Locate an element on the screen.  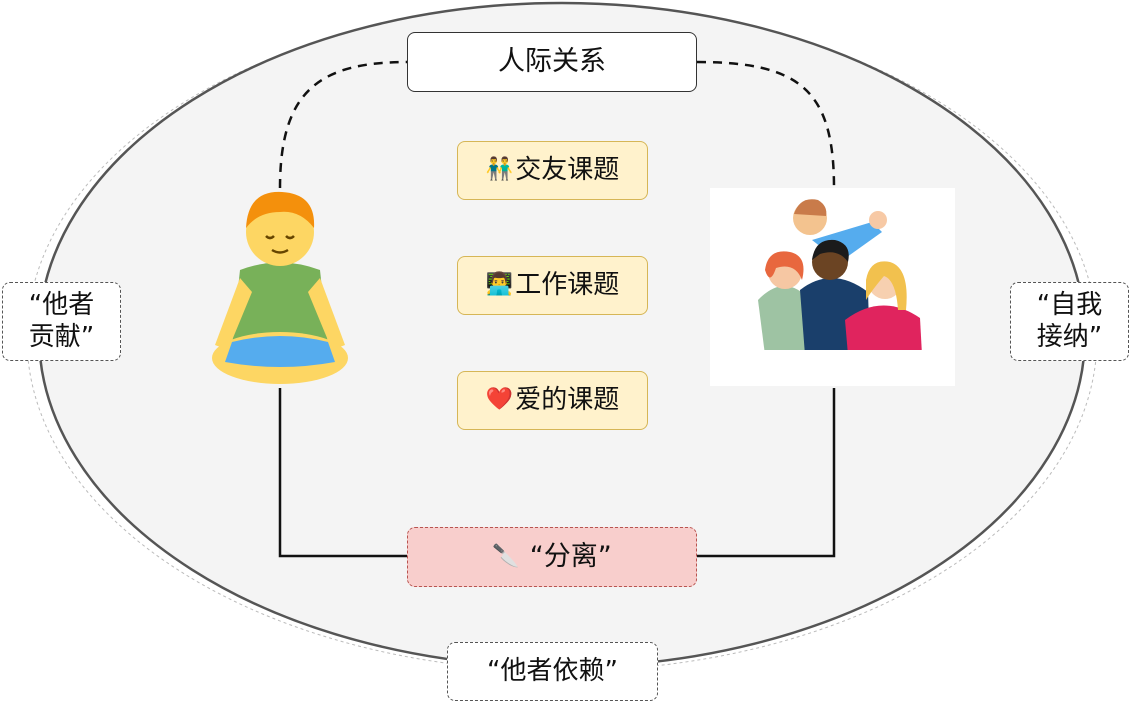
topic-label-friendship: 交友课题 is located at coordinates (567, 169).